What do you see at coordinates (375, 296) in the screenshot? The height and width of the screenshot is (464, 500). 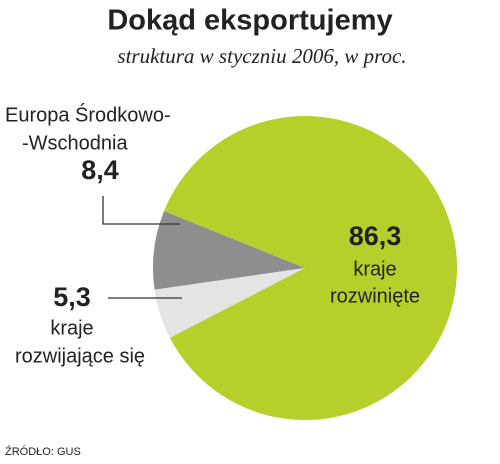 I see `category-label: rozwinięte` at bounding box center [375, 296].